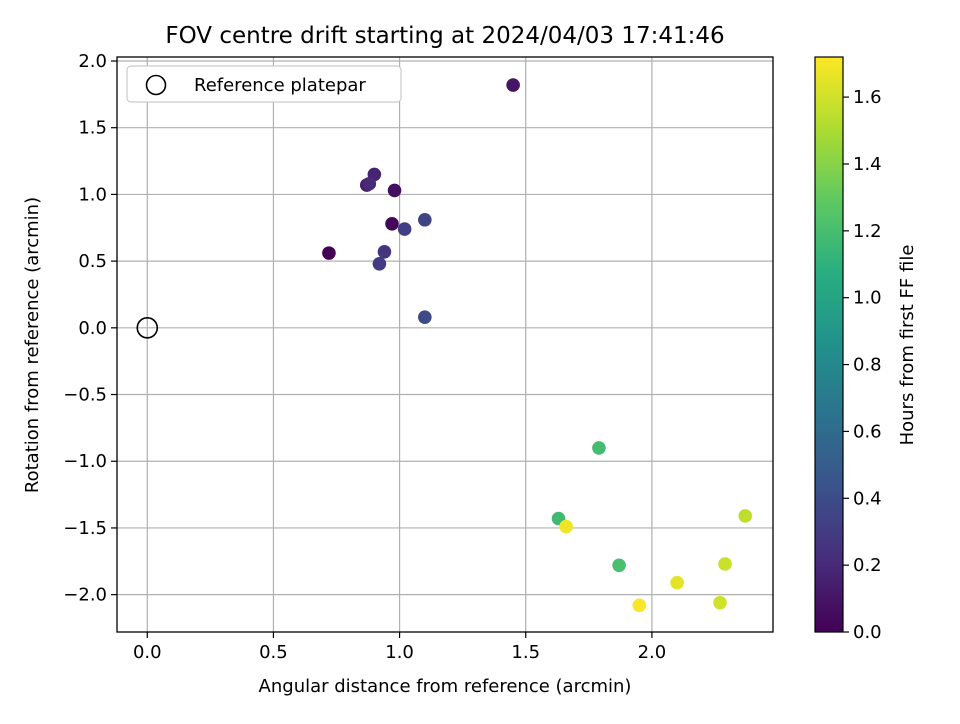  Describe the element at coordinates (92, 194) in the screenshot. I see `y-tick-label: 1.0` at that location.